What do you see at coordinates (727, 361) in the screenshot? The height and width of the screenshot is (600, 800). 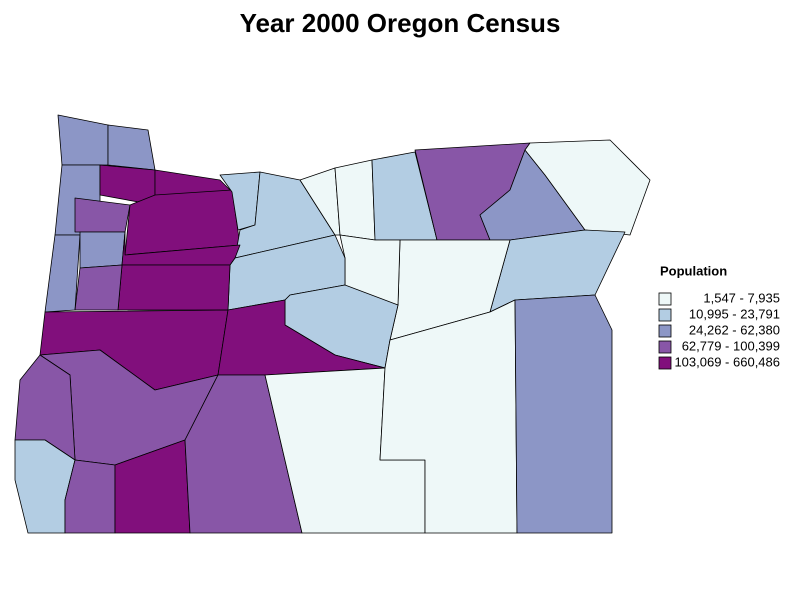 I see `legend-label: 103,069 - 660,486` at bounding box center [727, 361].